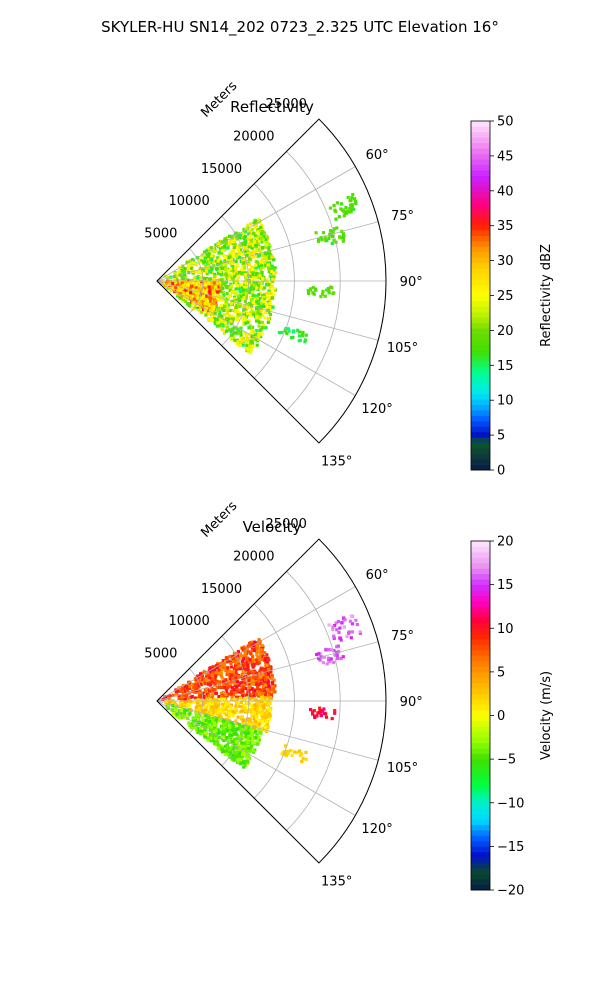 This screenshot has width=600, height=1000. Describe the element at coordinates (257, 273) in the screenshot. I see `echo-cells` at that location.